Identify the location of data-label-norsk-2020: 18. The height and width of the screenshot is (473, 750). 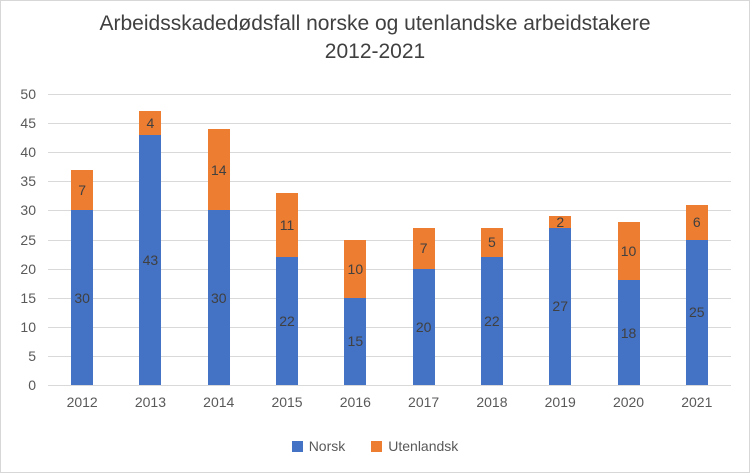
(628, 332).